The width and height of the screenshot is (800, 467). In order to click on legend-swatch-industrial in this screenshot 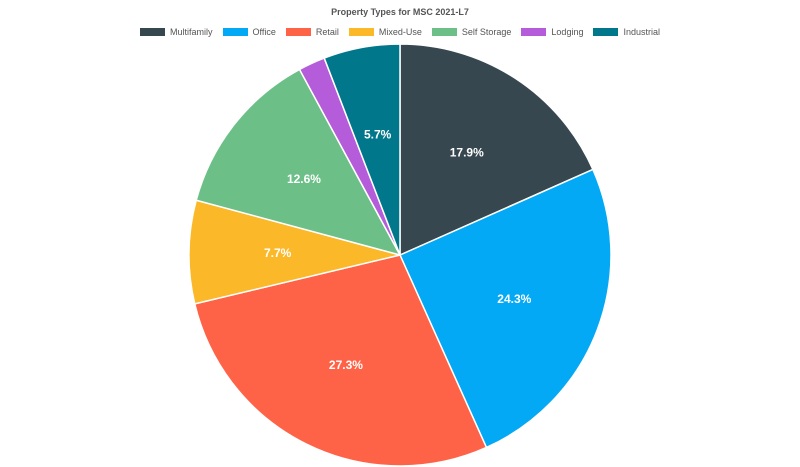, I will do `click(606, 32)`.